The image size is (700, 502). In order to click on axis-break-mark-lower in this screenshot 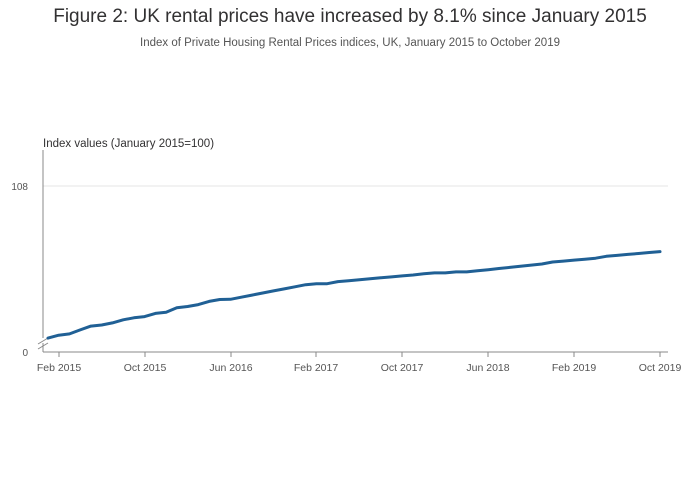, I will do `click(43, 346)`.